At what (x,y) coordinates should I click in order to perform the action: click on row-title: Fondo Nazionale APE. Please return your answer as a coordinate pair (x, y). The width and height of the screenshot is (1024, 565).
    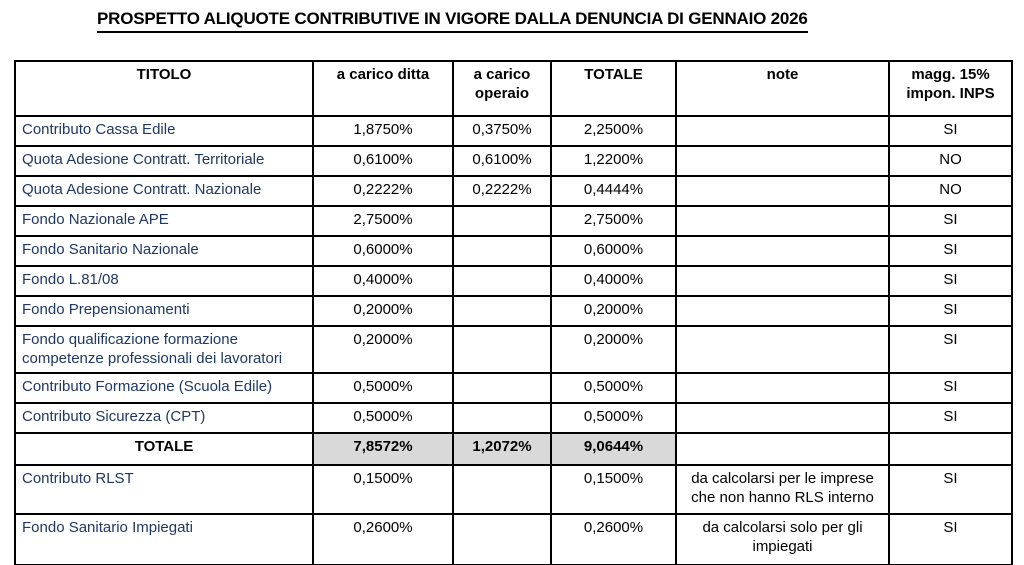
    Looking at the image, I should click on (164, 221).